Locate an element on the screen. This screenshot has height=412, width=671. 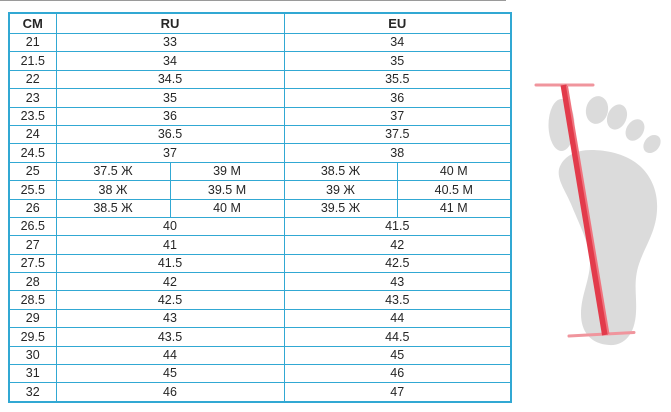
cell-cm: 21 is located at coordinates (32, 42).